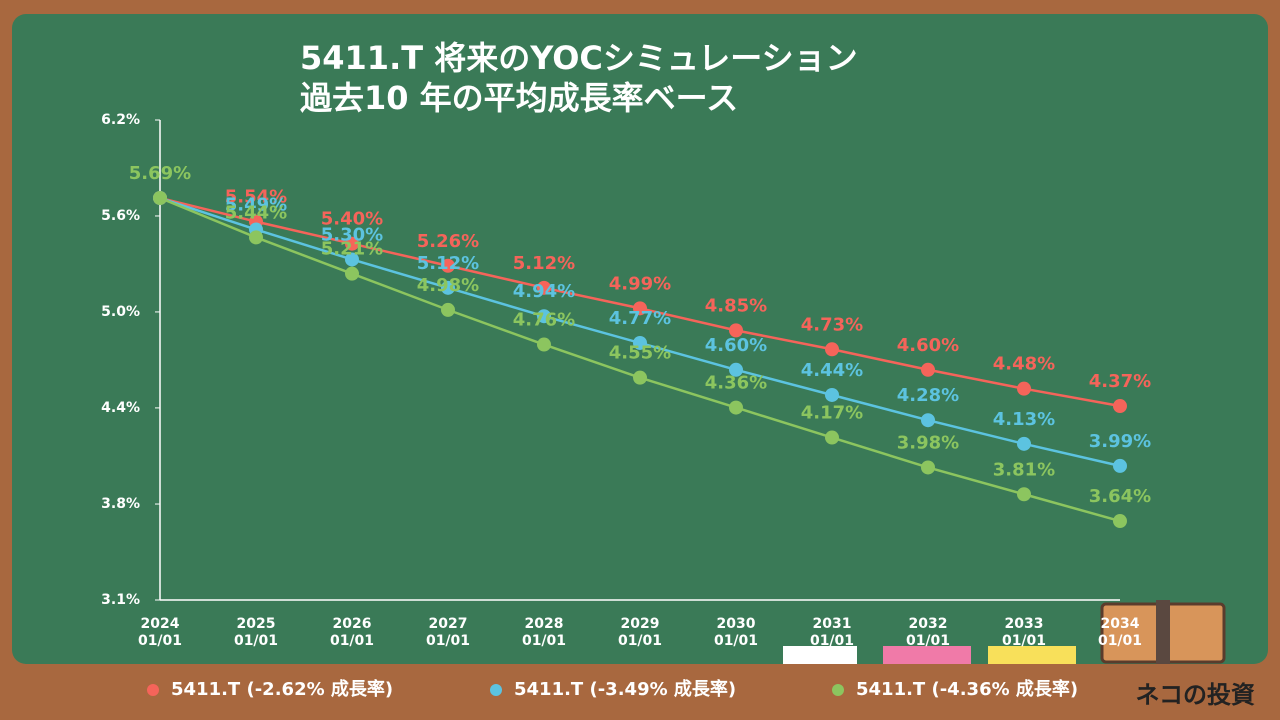 This screenshot has width=1280, height=720. What do you see at coordinates (544, 632) in the screenshot?
I see `x-tick-label: 2028 01/01` at bounding box center [544, 632].